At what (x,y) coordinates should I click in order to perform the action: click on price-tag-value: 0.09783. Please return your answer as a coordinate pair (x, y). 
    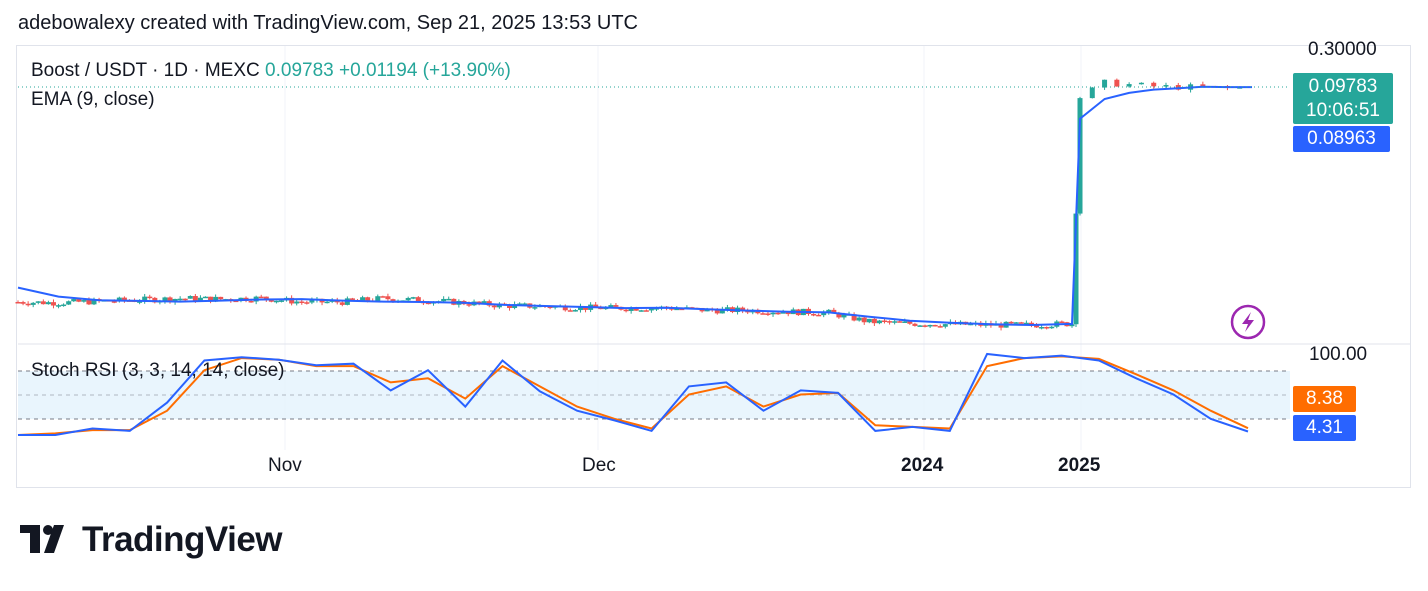
    Looking at the image, I should click on (1343, 86).